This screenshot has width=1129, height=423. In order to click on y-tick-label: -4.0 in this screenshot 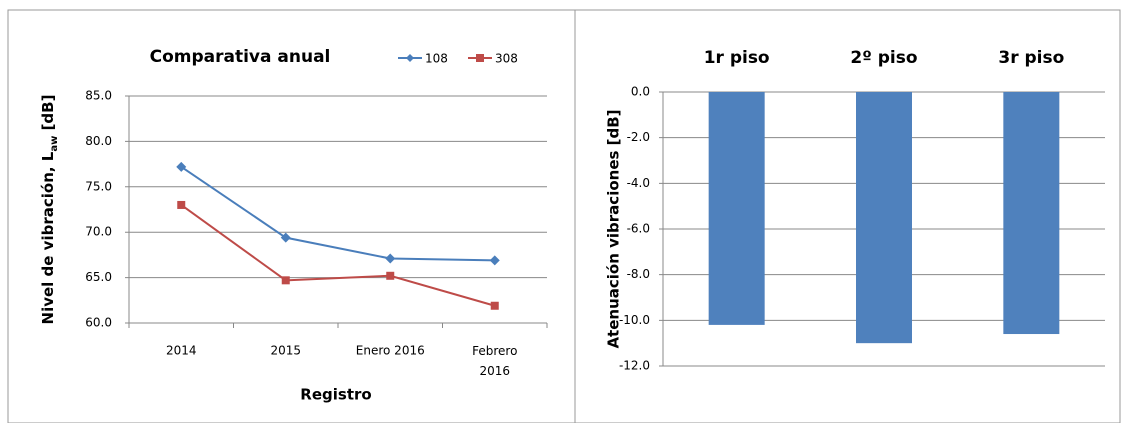, I will do `click(638, 183)`.